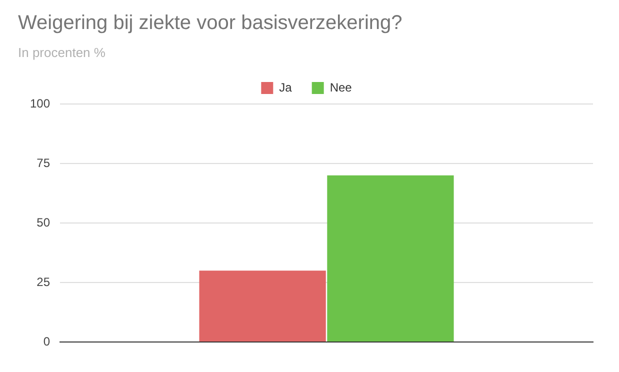 The width and height of the screenshot is (619, 372). What do you see at coordinates (285, 87) in the screenshot?
I see `legend-label: Ja` at bounding box center [285, 87].